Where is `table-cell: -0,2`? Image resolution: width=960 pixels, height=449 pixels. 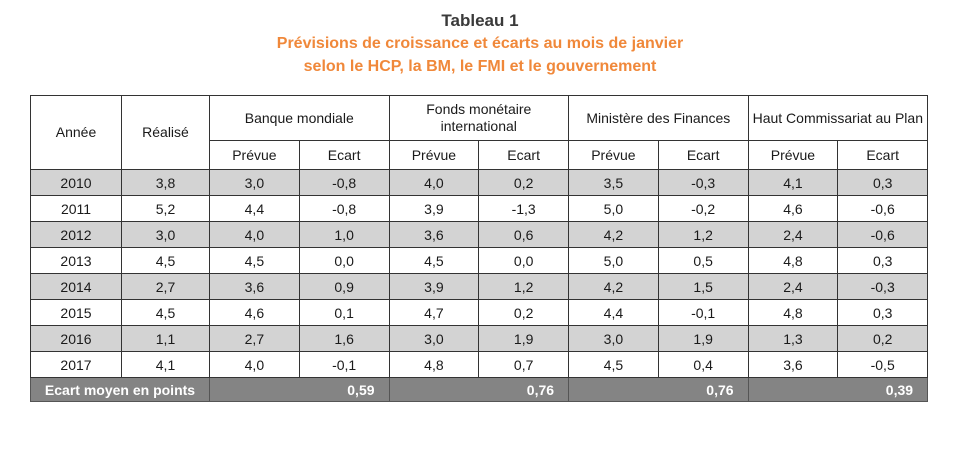
table-cell: -0,2 is located at coordinates (703, 208).